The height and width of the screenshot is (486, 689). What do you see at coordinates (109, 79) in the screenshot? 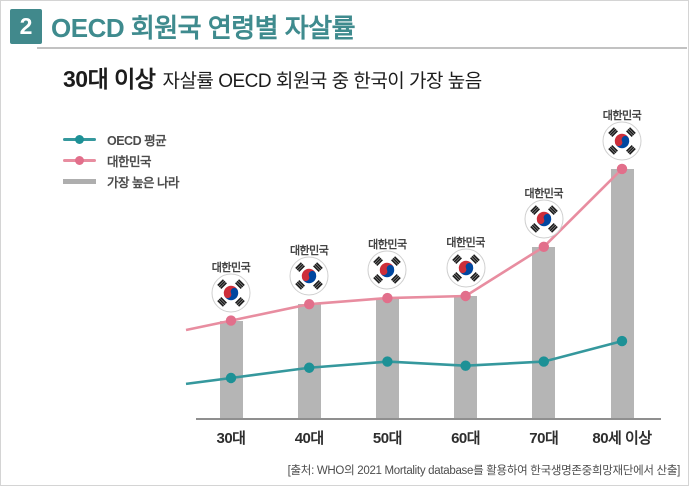
I see `subtitle-emphasis: 30대 이상` at bounding box center [109, 79].